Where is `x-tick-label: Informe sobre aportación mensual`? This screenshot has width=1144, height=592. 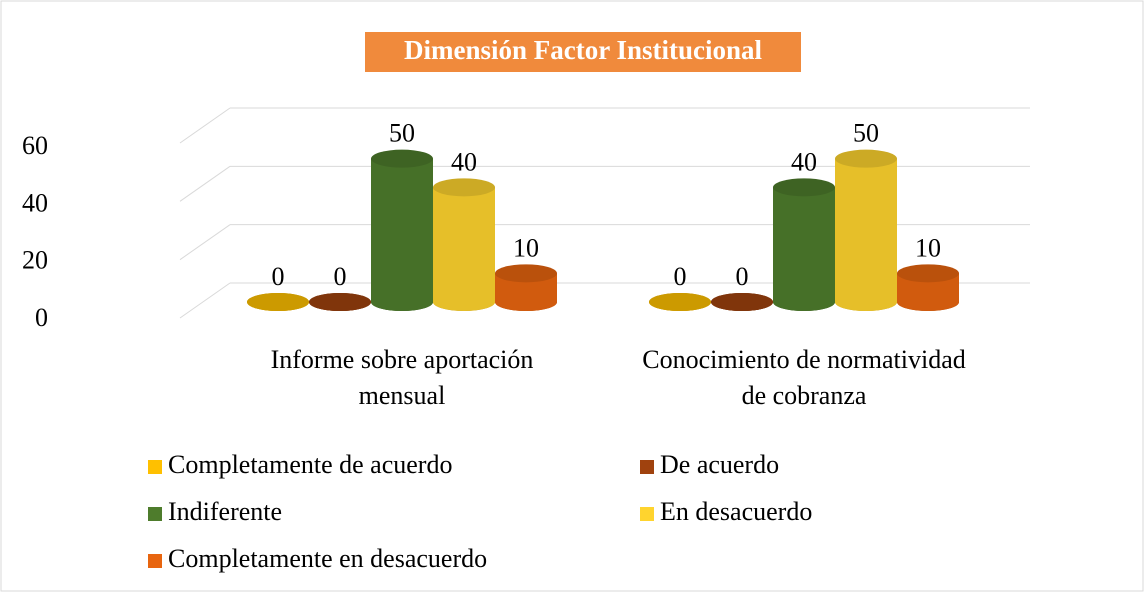 x-tick-label: Informe sobre aportación mensual is located at coordinates (402, 377).